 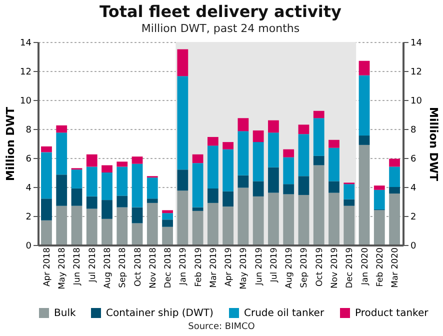 I want to click on y-tick-label: 4, so click(x=29, y=189).